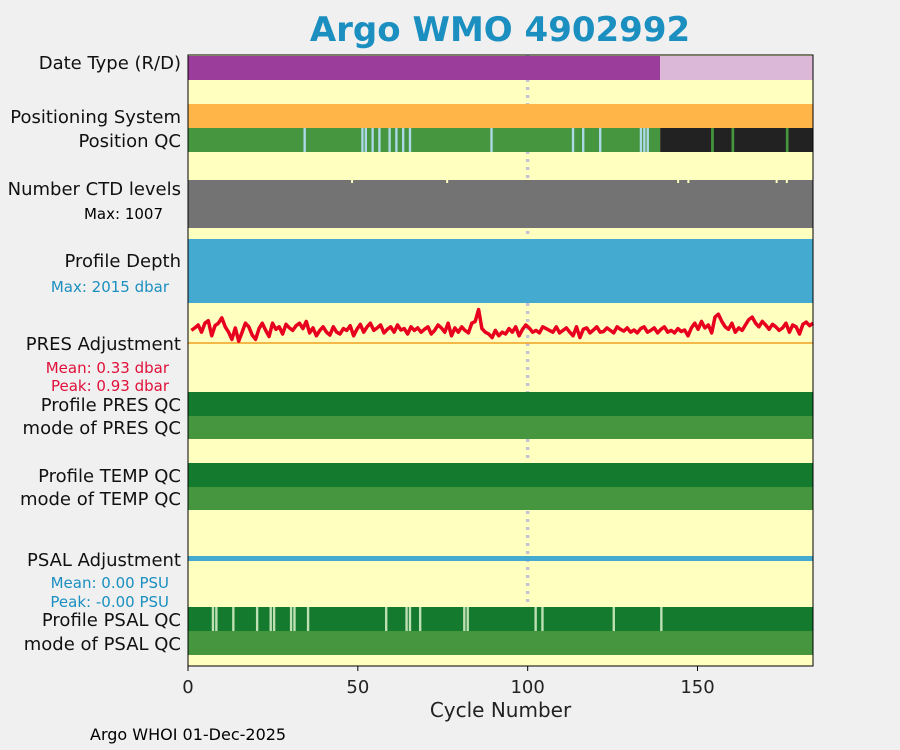 Image resolution: width=900 pixels, height=750 pixels. Describe the element at coordinates (500, 619) in the screenshot. I see `profile-psal-qc-bar` at that location.